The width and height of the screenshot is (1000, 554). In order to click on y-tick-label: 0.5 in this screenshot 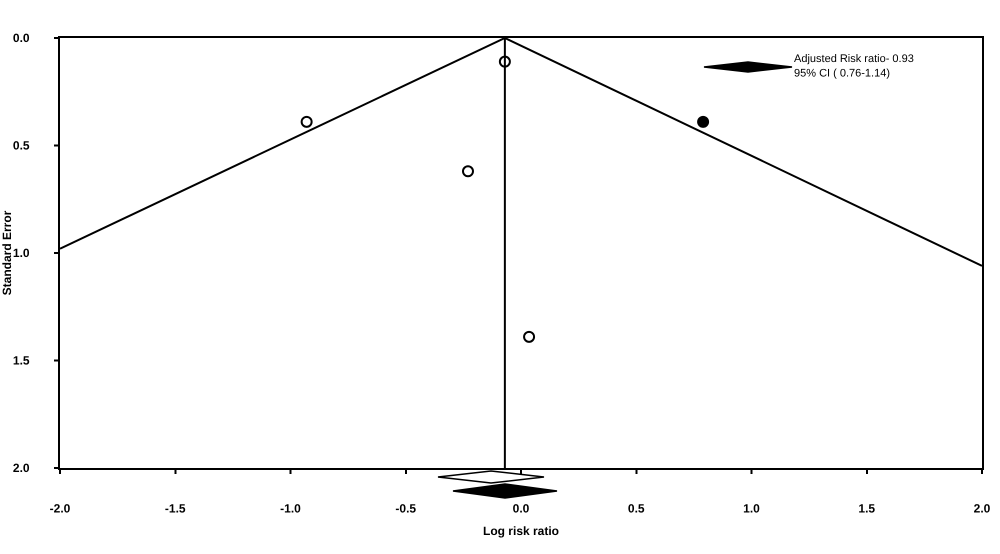, I will do `click(21, 145)`.